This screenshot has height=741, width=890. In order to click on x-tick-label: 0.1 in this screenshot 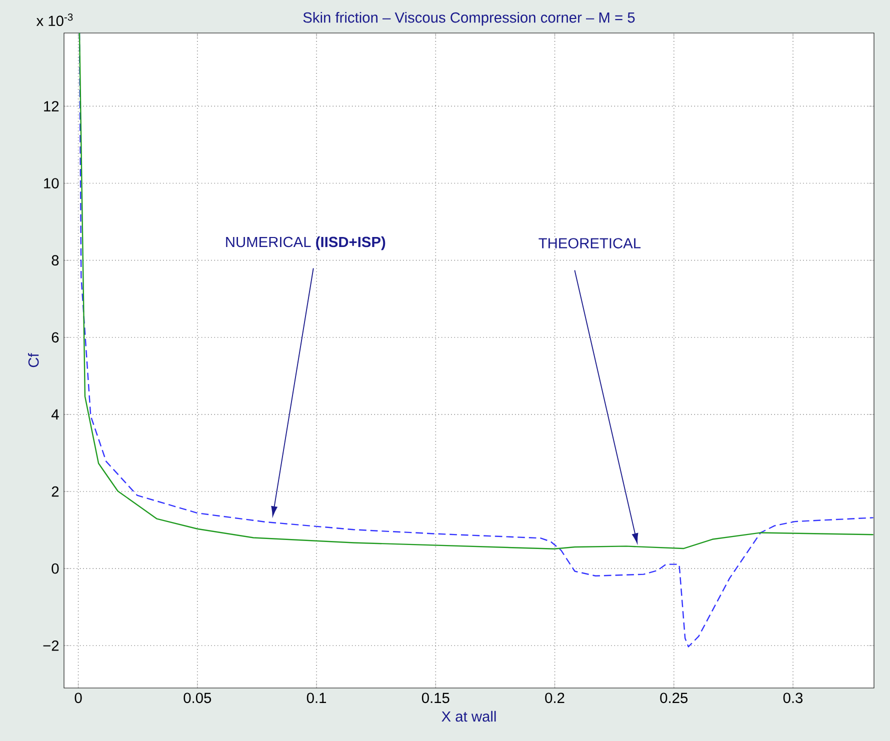, I will do `click(316, 698)`.